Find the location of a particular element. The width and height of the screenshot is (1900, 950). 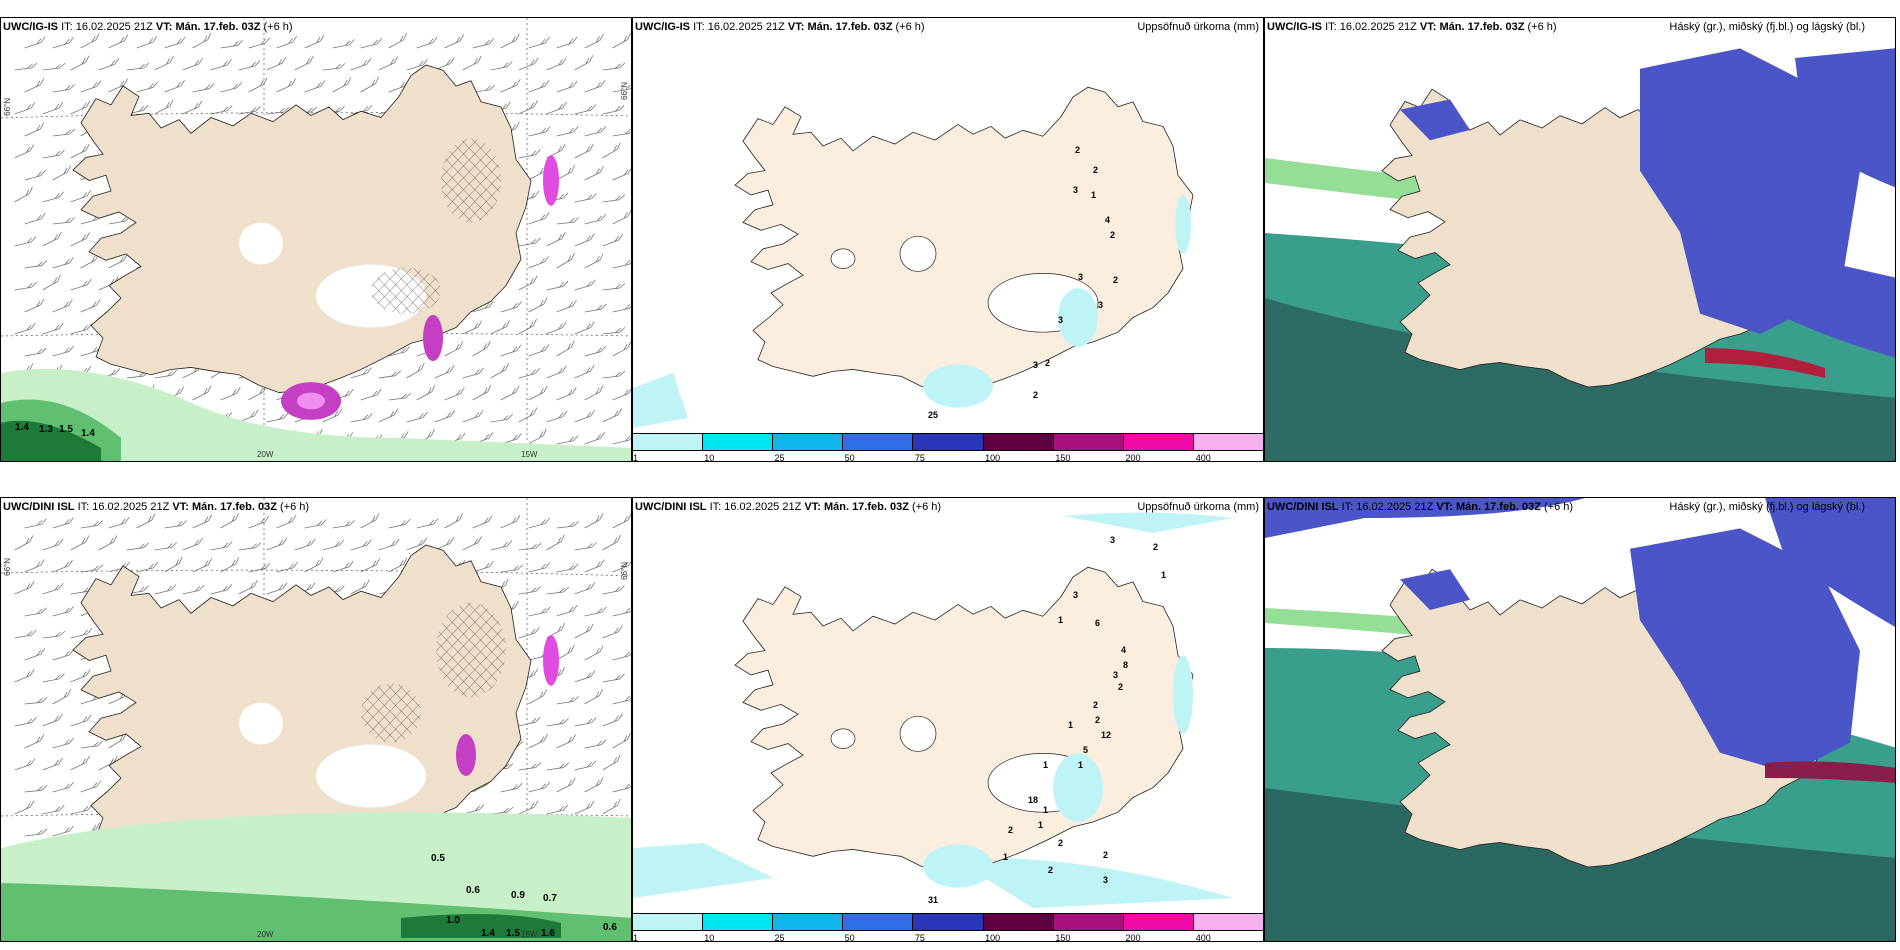

lon-label-15w: 15W is located at coordinates (529, 454).